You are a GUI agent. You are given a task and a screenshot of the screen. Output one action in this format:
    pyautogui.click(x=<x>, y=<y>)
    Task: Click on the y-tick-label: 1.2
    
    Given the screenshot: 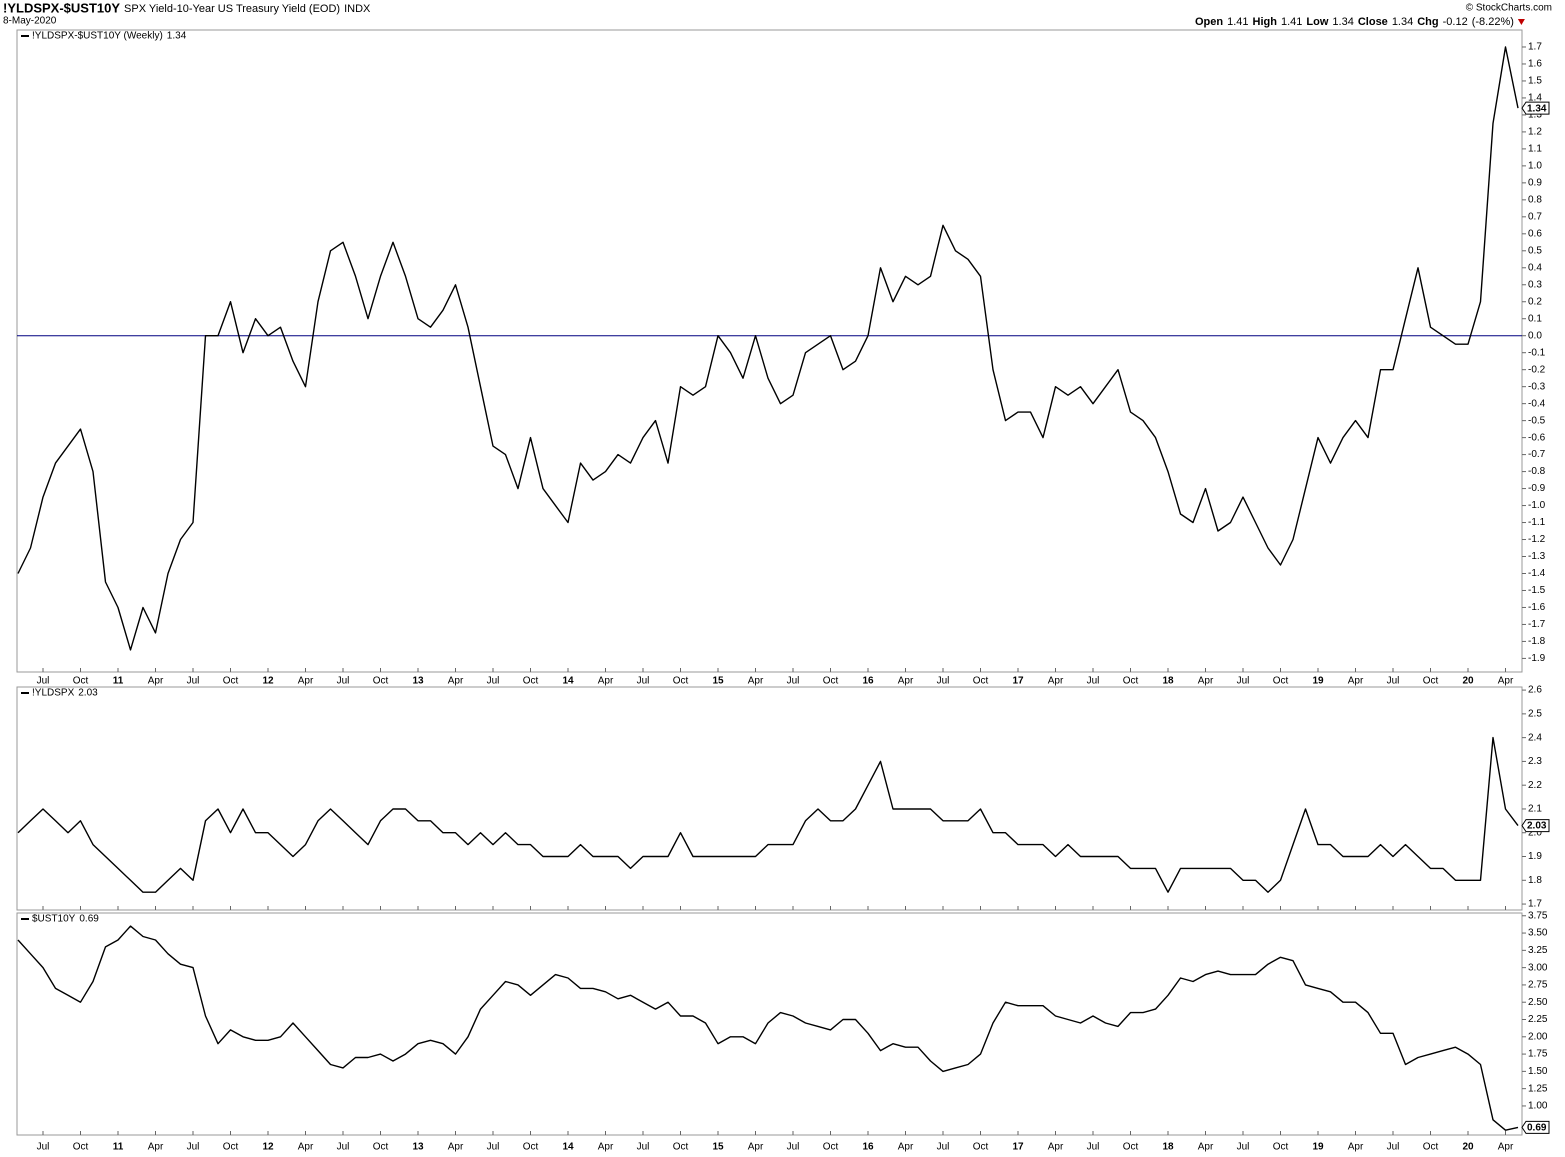 What is the action you would take?
    pyautogui.click(x=1535, y=132)
    